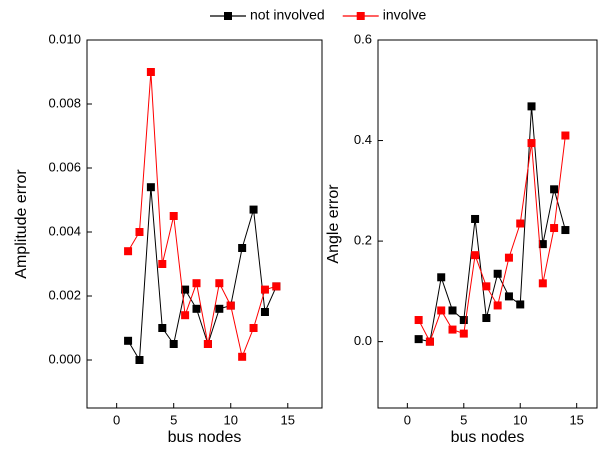 This screenshot has width=599, height=450. What do you see at coordinates (64, 166) in the screenshot?
I see `y-tick-label: 0.006` at bounding box center [64, 166].